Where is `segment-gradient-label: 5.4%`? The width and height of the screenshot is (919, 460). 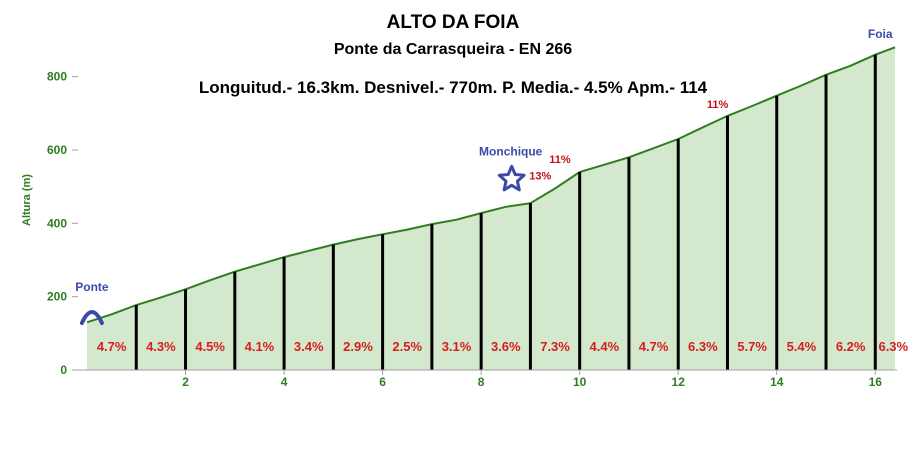
segment-gradient-label: 5.4% is located at coordinates (802, 346).